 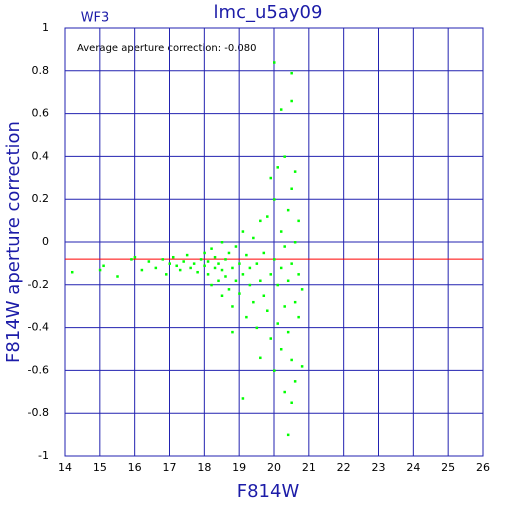 What do you see at coordinates (170, 467) in the screenshot?
I see `x-tick-label: 17` at bounding box center [170, 467].